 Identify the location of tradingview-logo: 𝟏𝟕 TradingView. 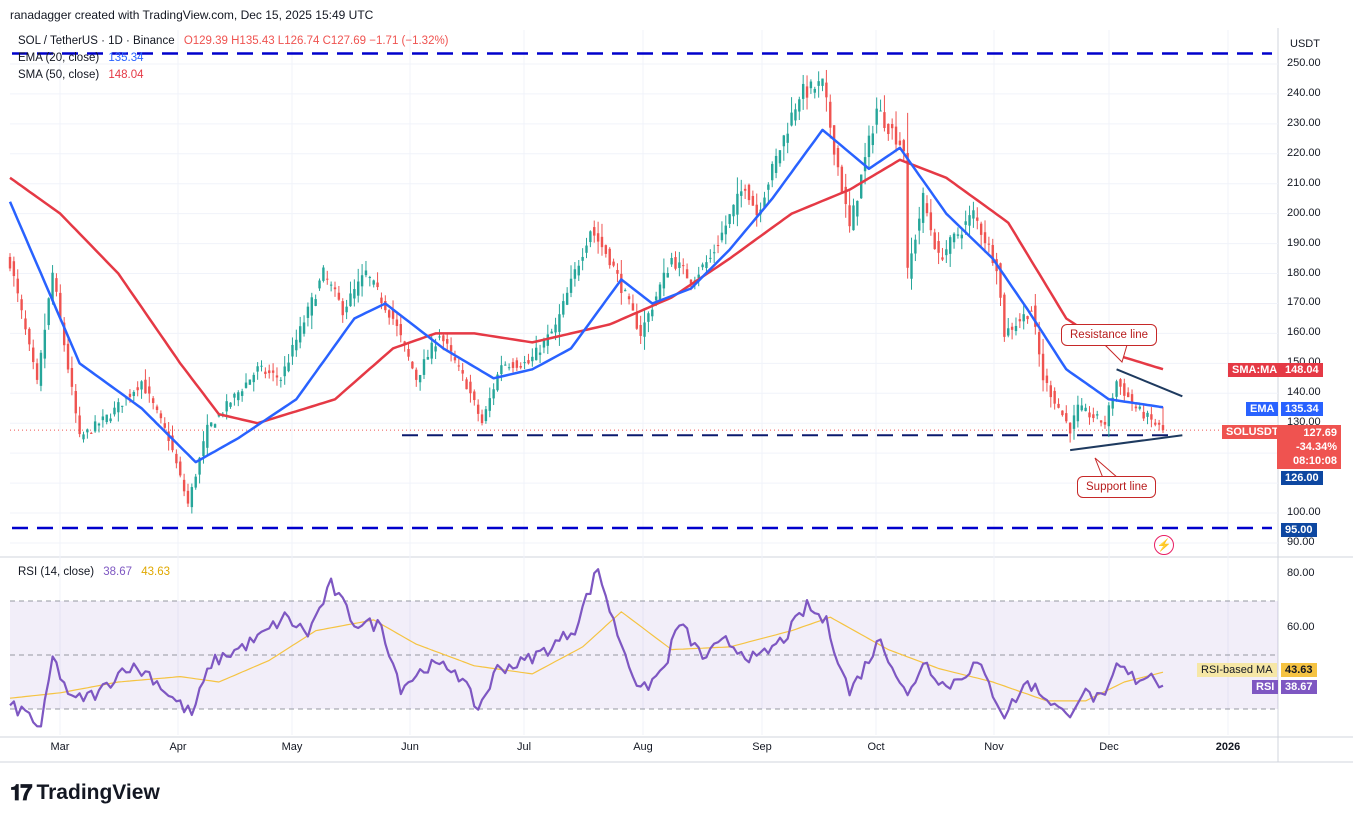
(85, 793).